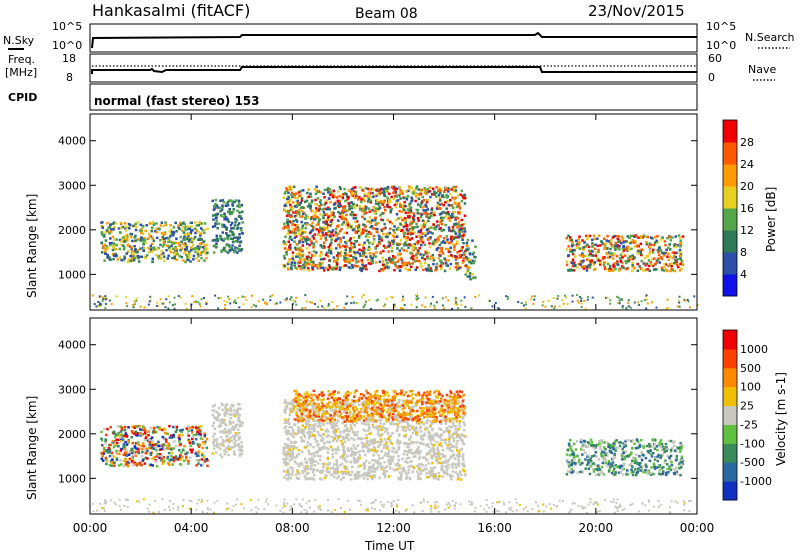  I want to click on power-colorbar-tick-label: 20, so click(747, 186).